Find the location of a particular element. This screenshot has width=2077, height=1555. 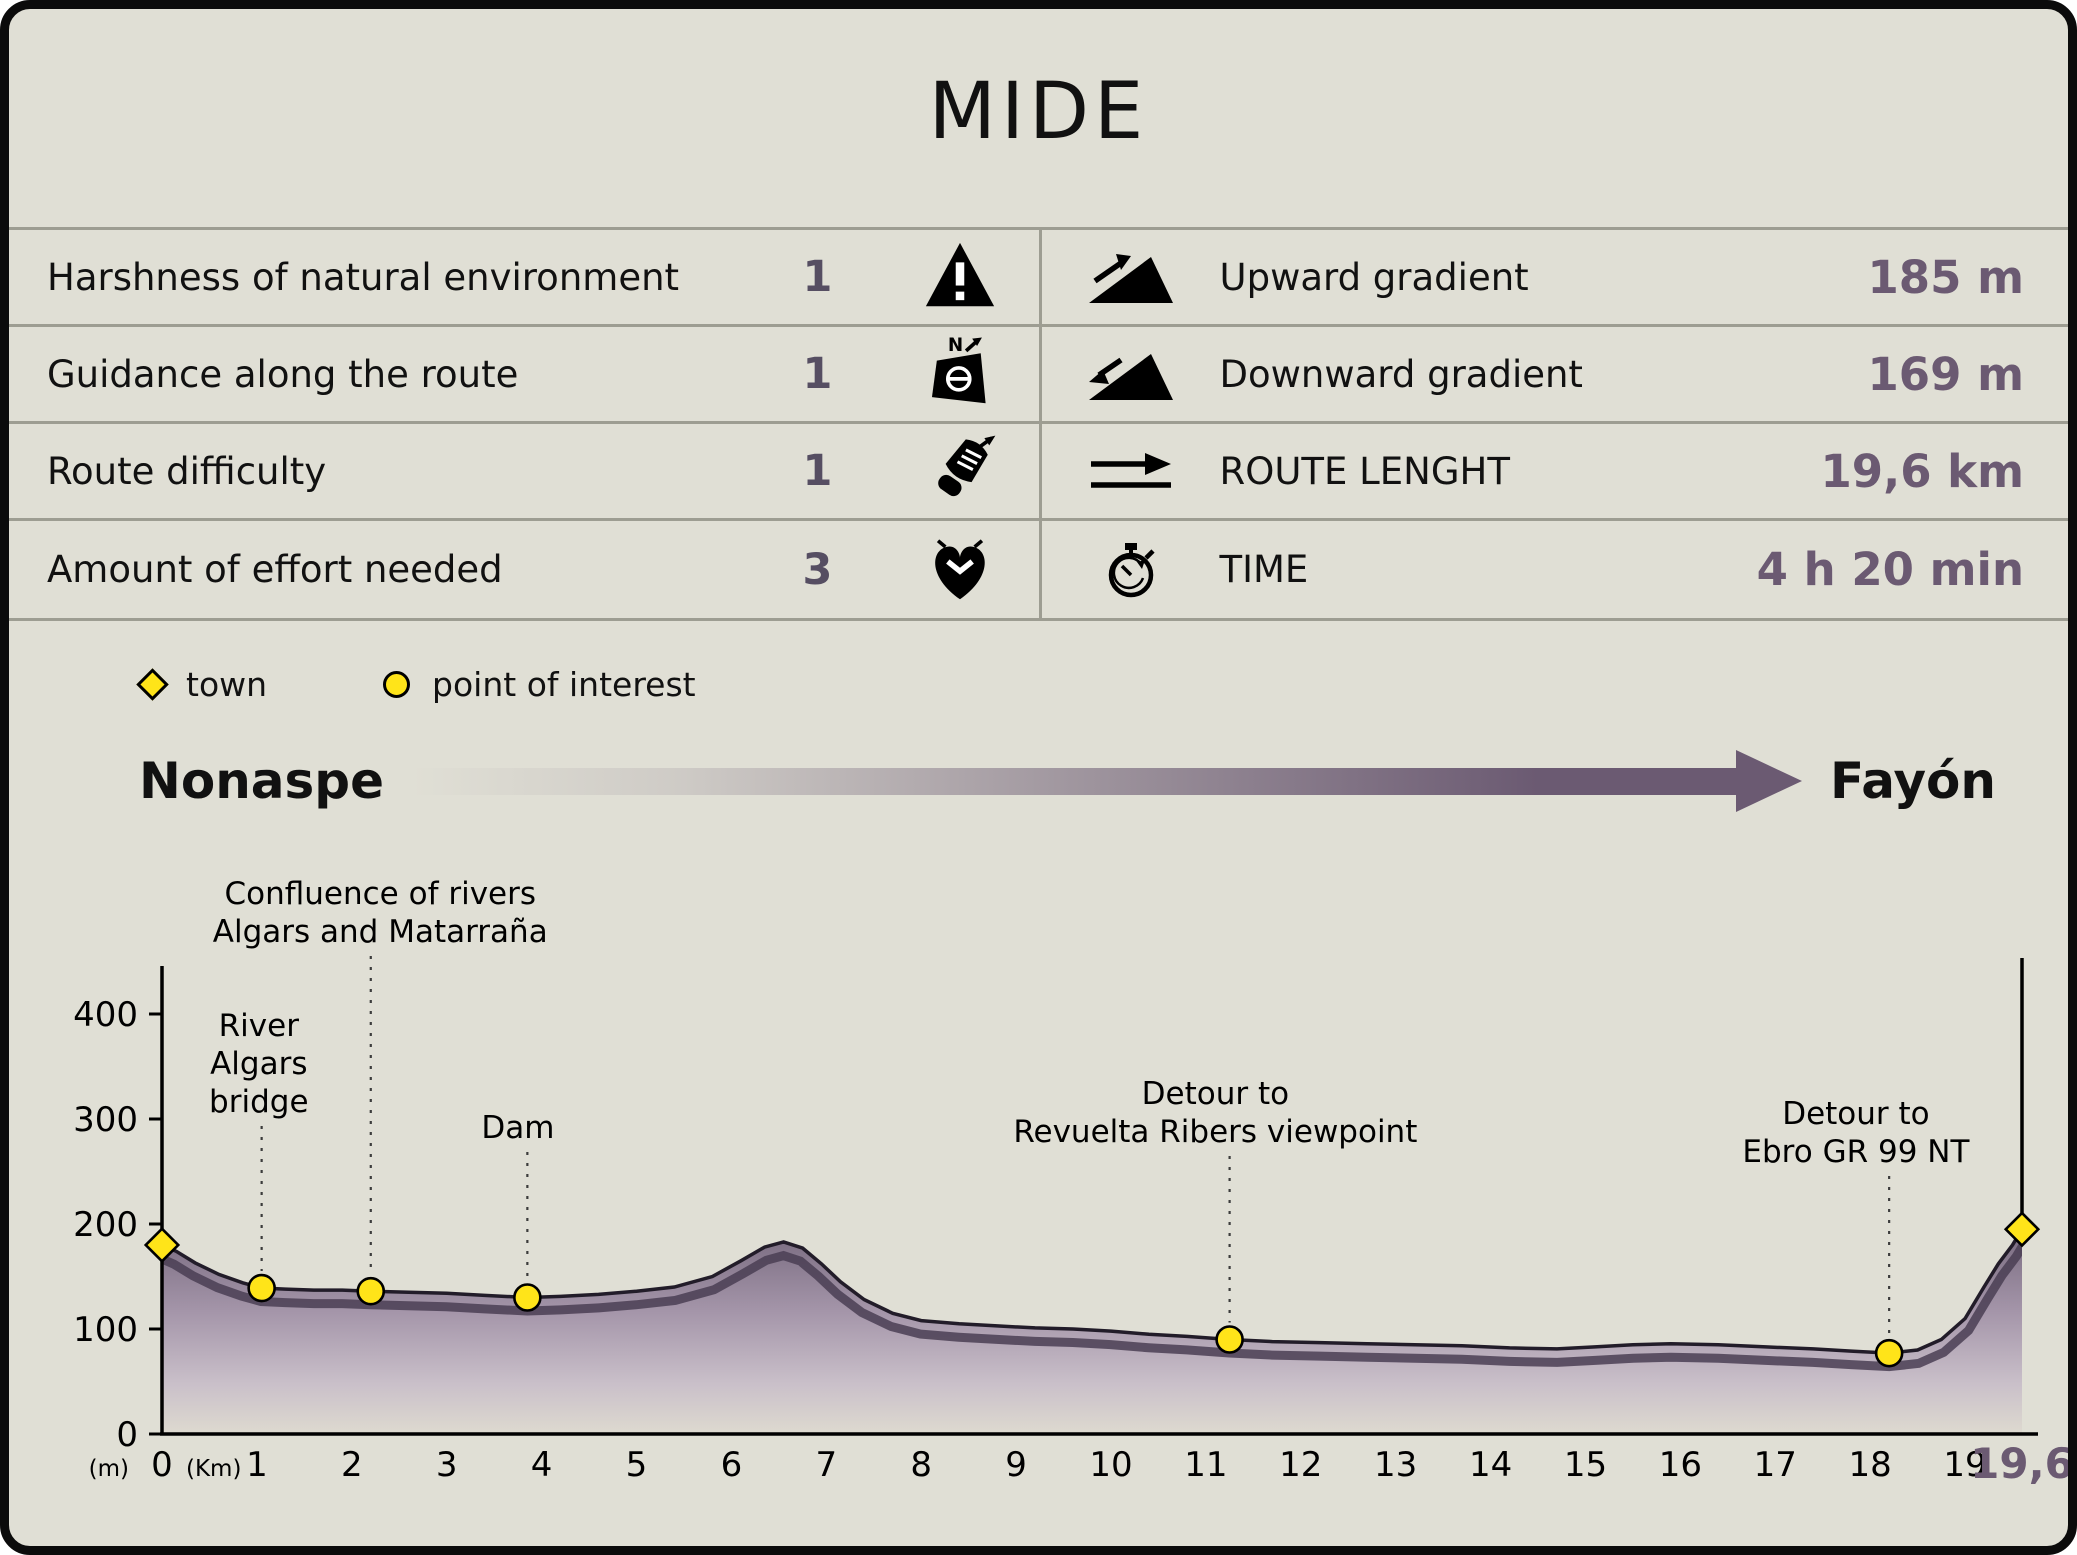

poi-label: Confluence of rivers Algars and Matarraña is located at coordinates (380, 913).